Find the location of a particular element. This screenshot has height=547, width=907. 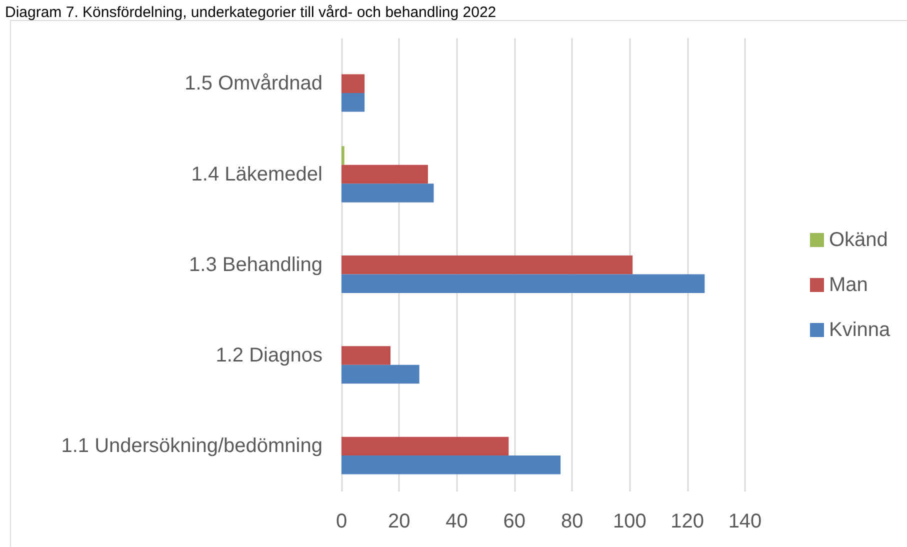

legend-label: Man is located at coordinates (848, 285).